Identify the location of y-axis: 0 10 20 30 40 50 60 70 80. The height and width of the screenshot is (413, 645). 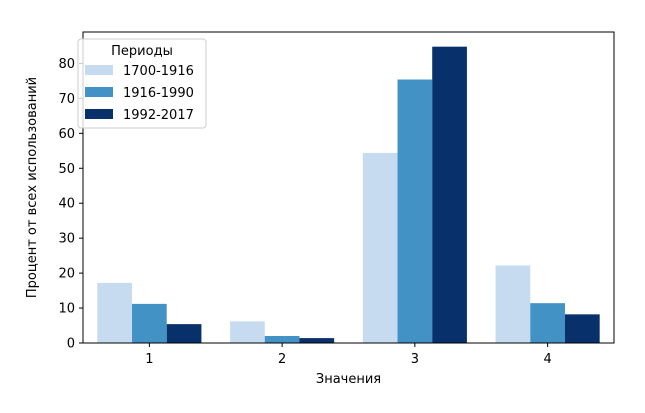
(70, 204).